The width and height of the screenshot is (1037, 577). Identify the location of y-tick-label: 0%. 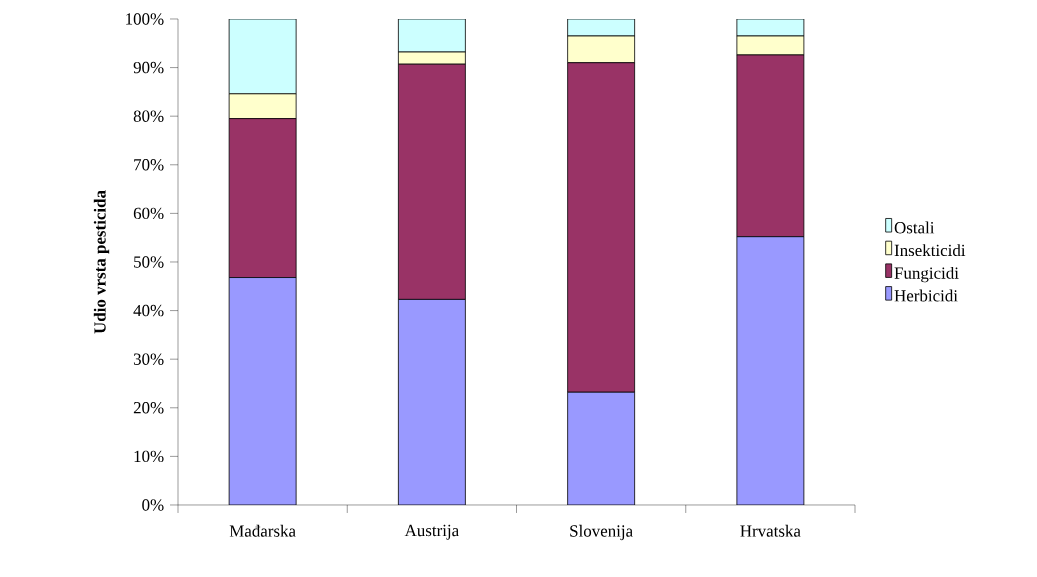
(153, 505).